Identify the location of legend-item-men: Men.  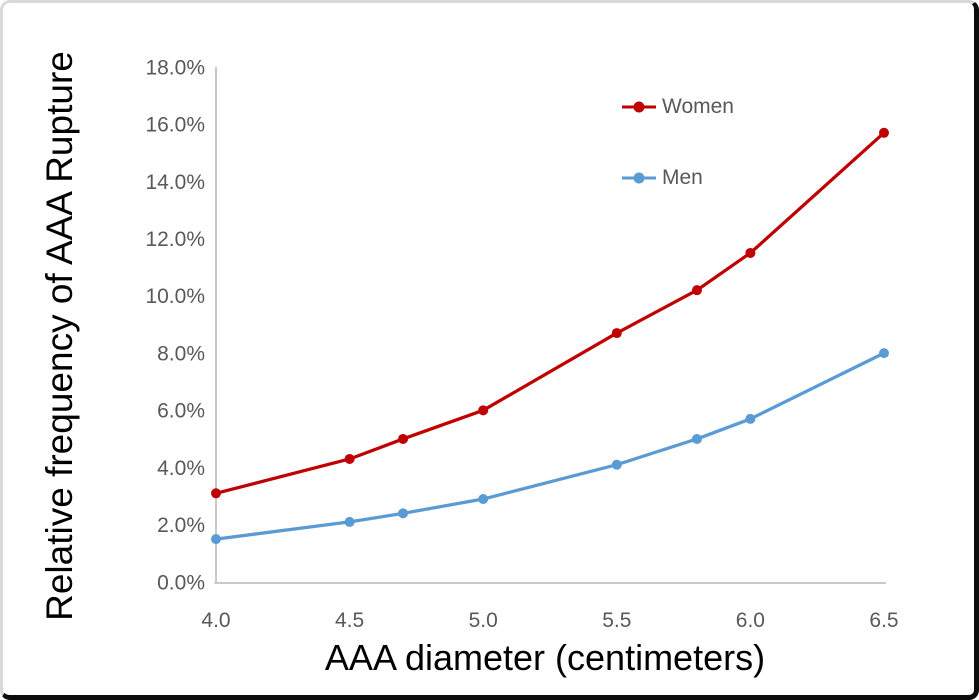
(678, 178).